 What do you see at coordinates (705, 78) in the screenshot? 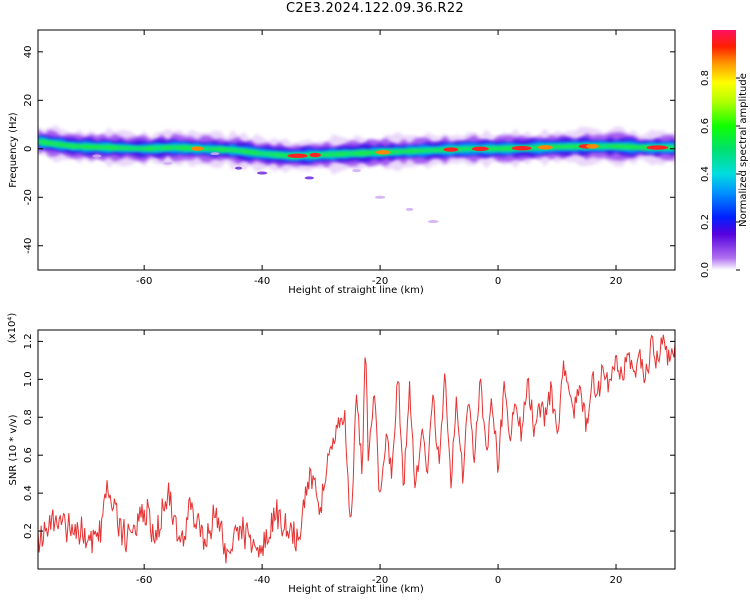
I see `colorbar-tick-label: 0.8` at bounding box center [705, 78].